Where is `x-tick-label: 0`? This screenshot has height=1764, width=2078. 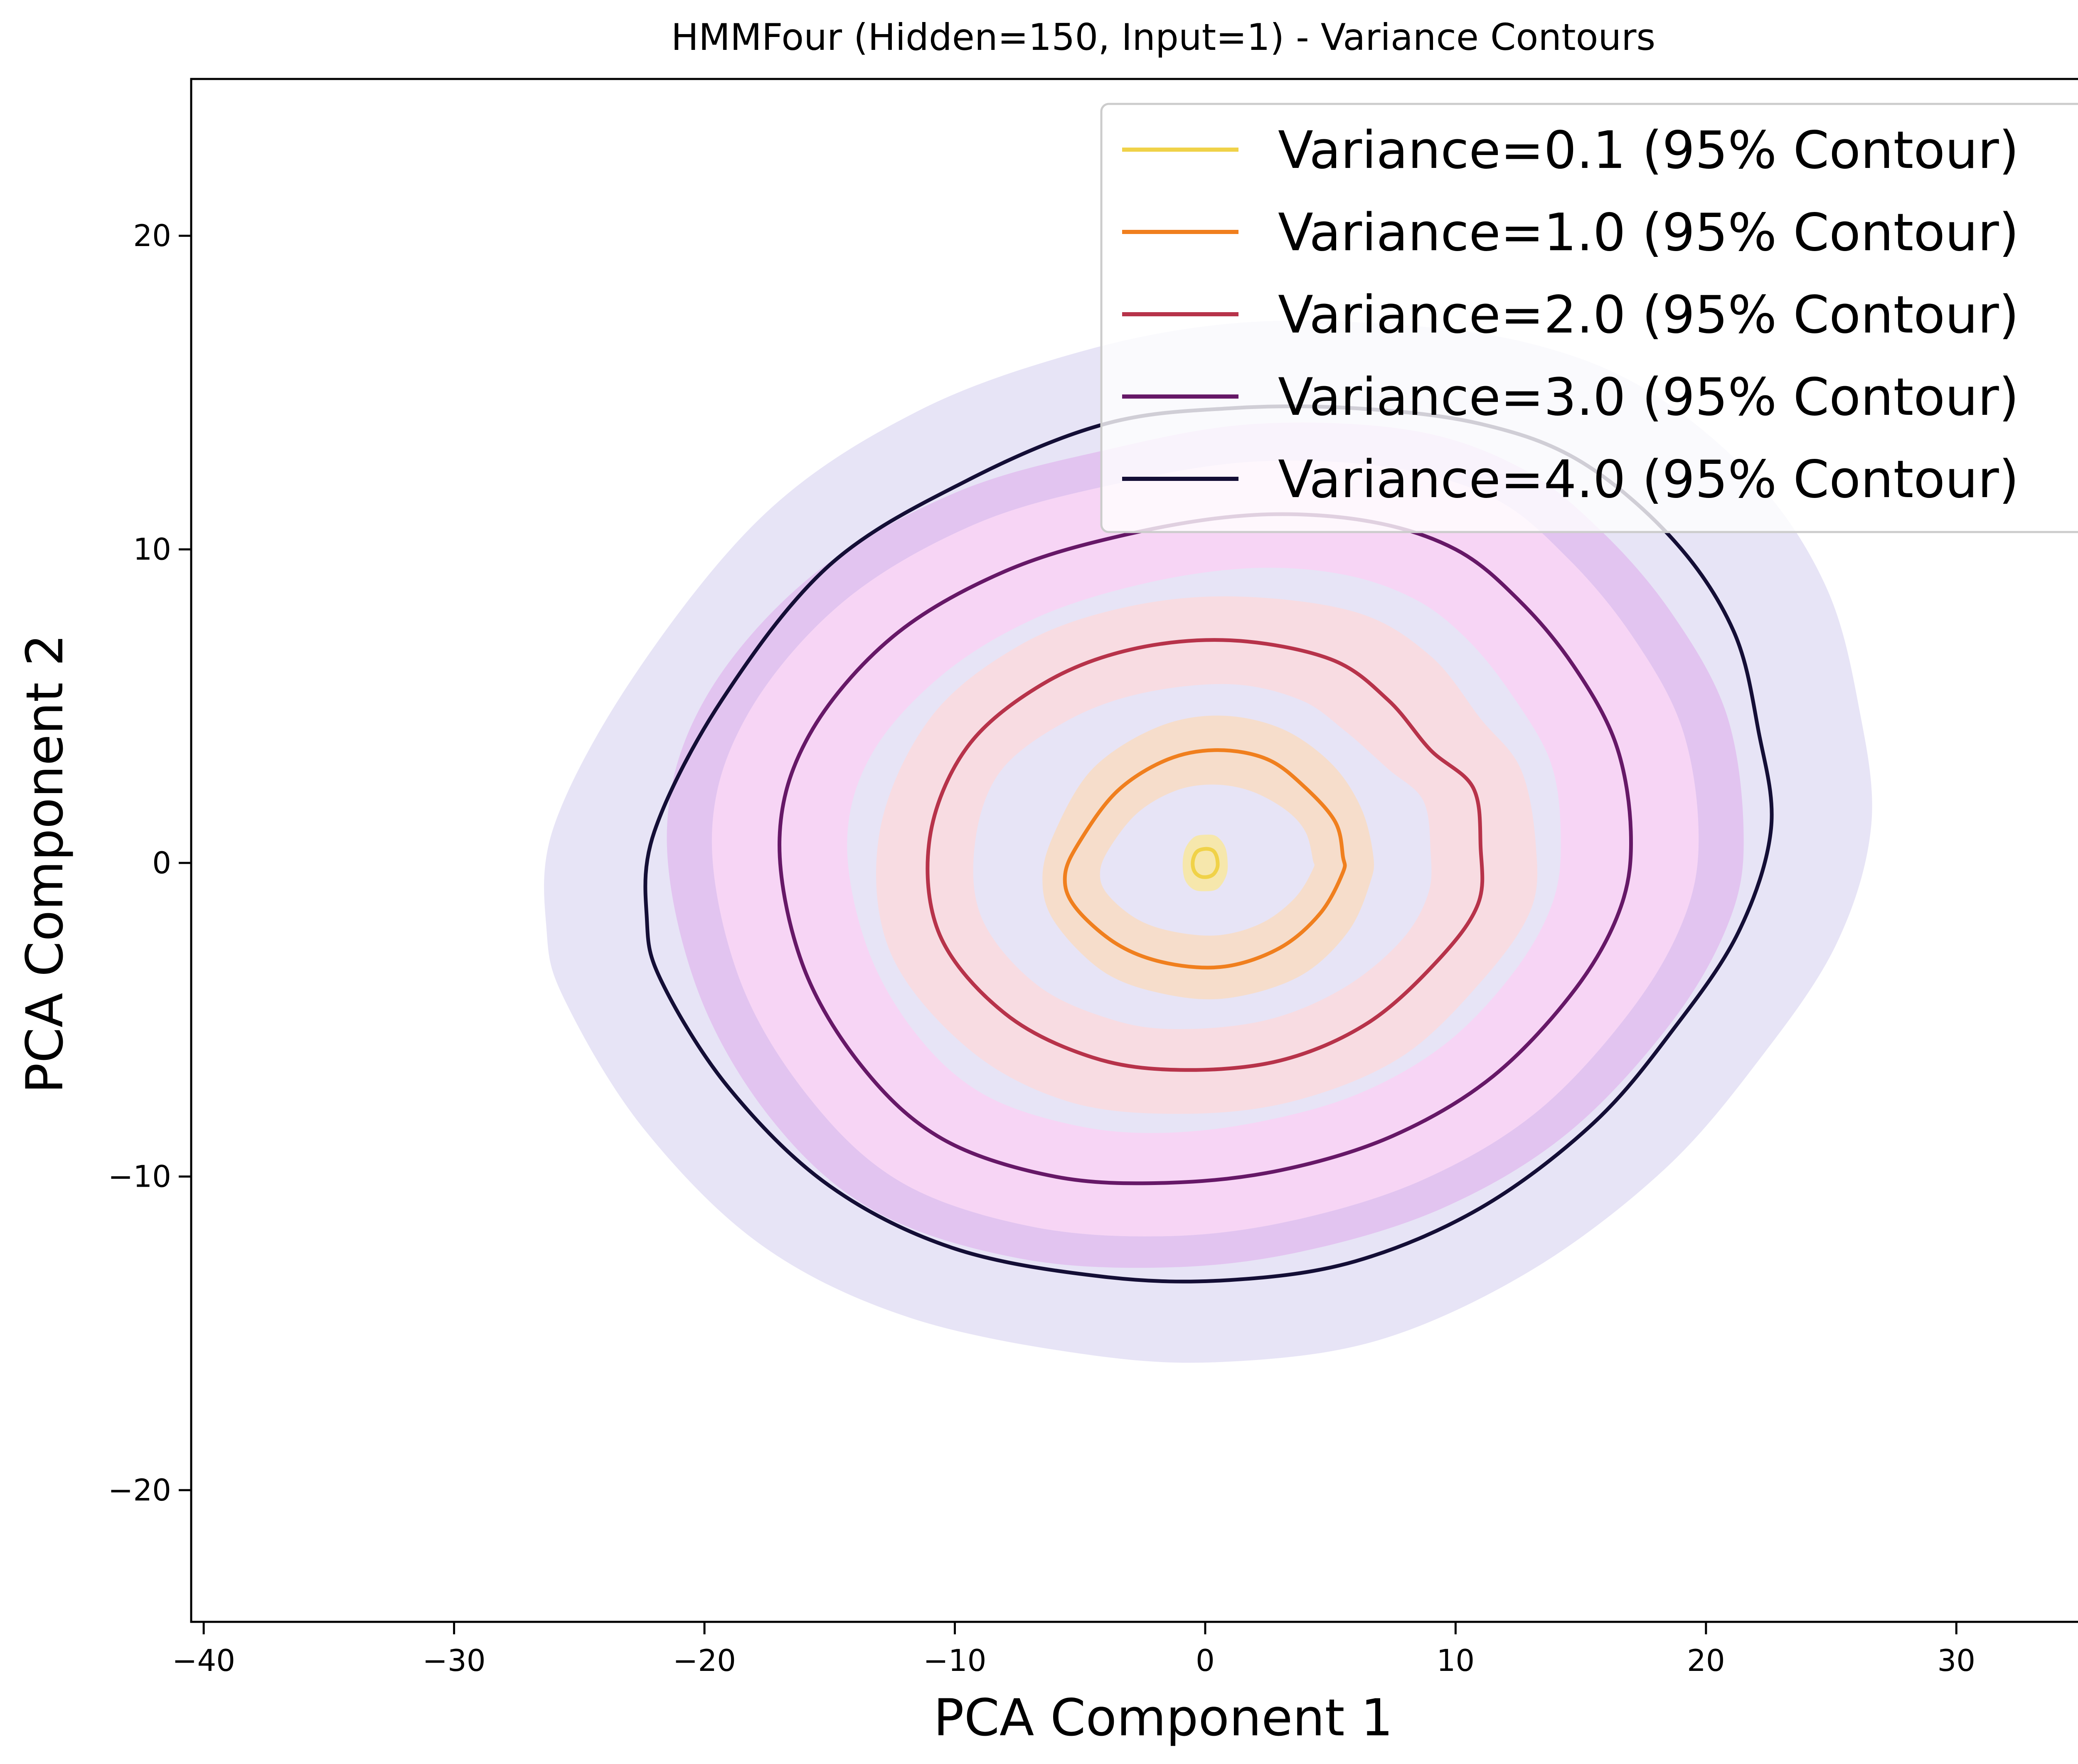 x-tick-label: 0 is located at coordinates (1205, 1661).